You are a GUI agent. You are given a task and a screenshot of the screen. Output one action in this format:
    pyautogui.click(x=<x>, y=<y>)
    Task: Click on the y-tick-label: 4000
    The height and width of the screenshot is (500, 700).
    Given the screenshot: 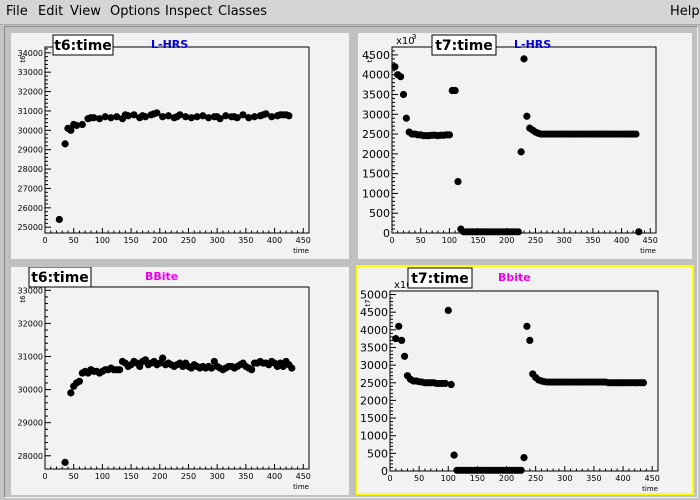 What is the action you would take?
    pyautogui.click(x=374, y=330)
    